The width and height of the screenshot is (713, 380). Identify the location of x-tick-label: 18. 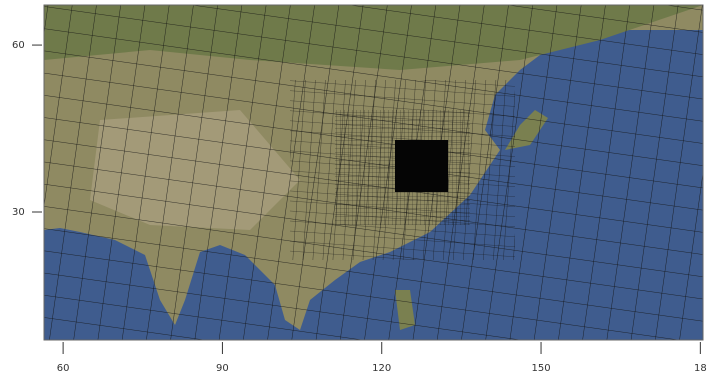
(700, 368).